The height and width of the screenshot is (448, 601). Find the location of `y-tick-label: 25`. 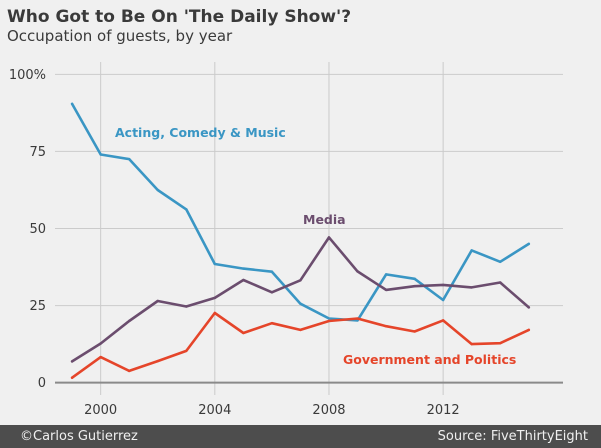

y-tick-label: 25 is located at coordinates (37, 306).